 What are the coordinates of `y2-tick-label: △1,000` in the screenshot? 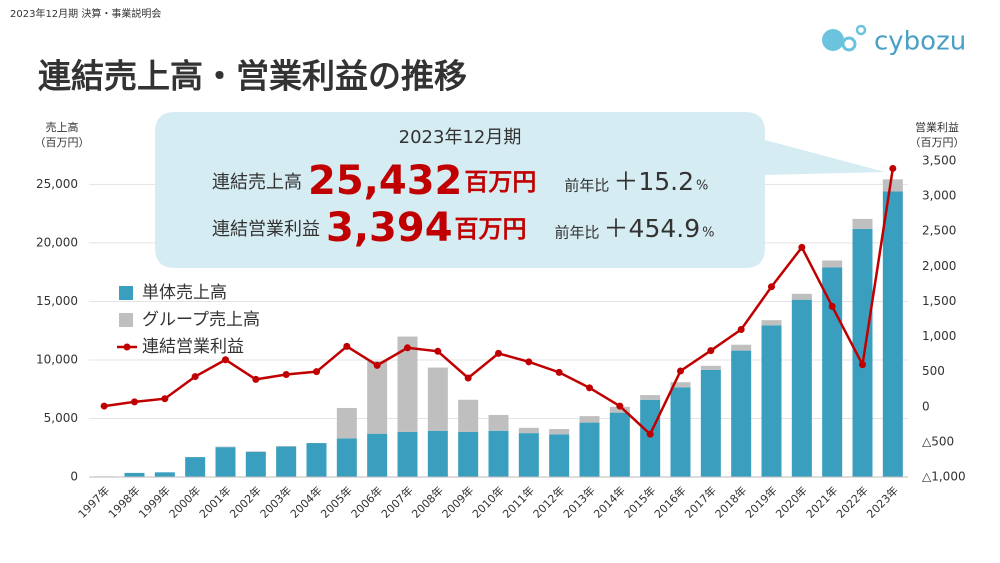 It's located at (944, 477).